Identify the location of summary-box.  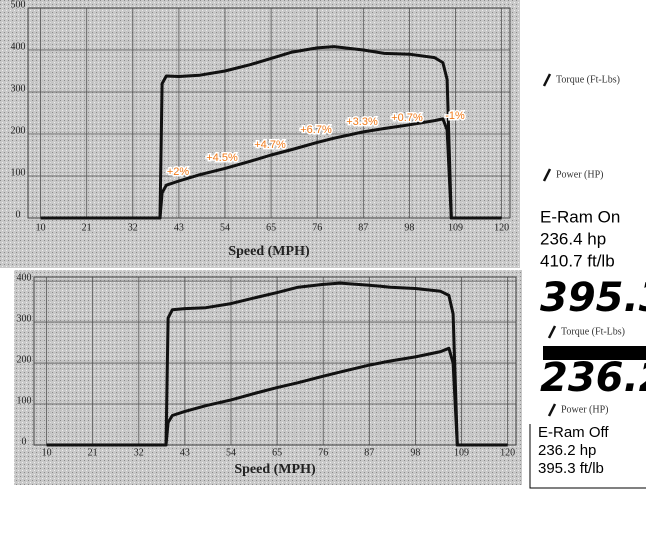
(587, 456).